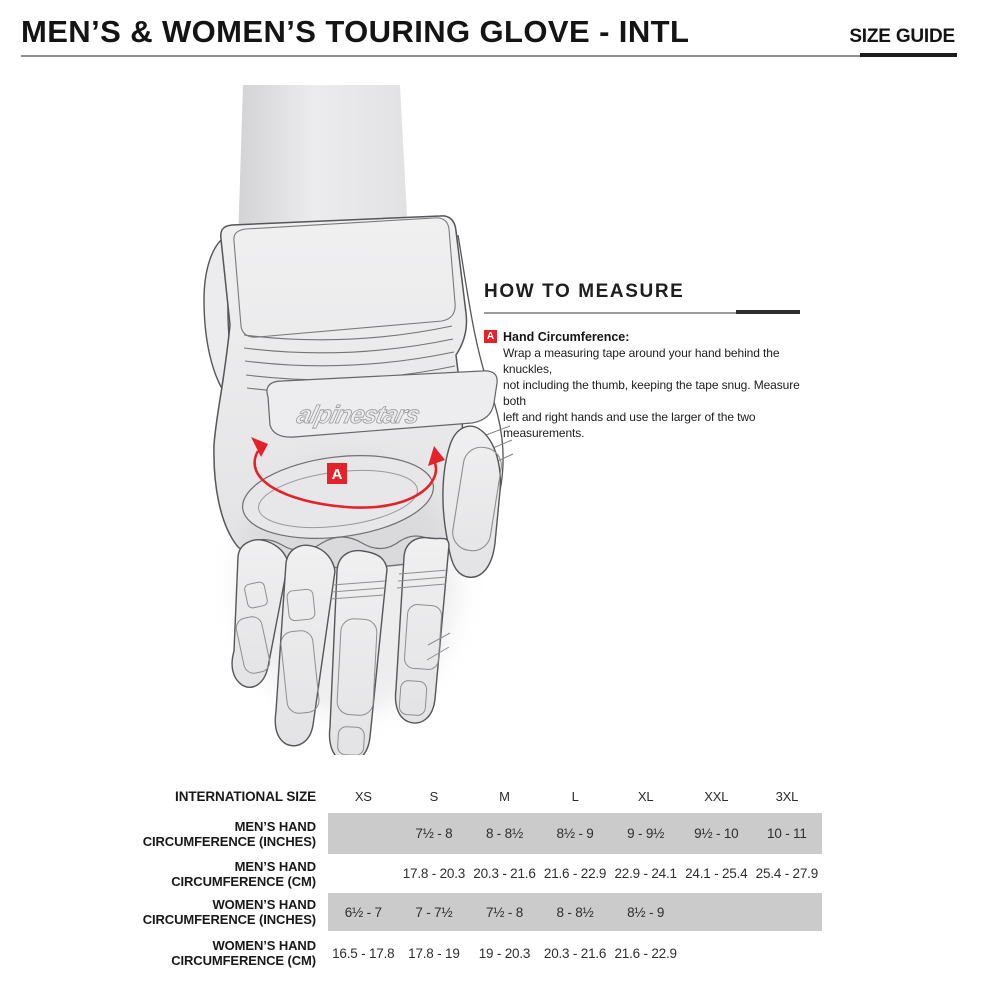 Image resolution: width=988 pixels, height=991 pixels. Describe the element at coordinates (489, 55) in the screenshot. I see `header-divider` at that location.